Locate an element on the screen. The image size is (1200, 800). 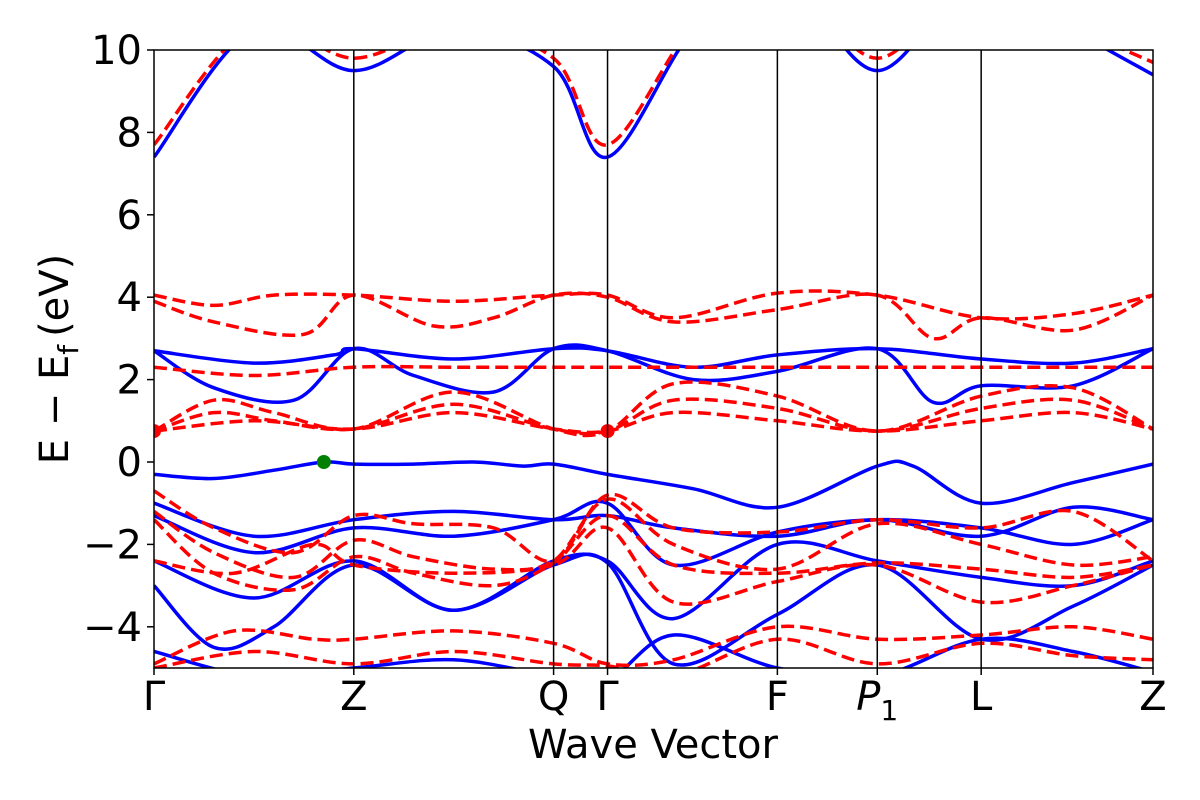
x-axis-label: Wave Vector is located at coordinates (653, 745).